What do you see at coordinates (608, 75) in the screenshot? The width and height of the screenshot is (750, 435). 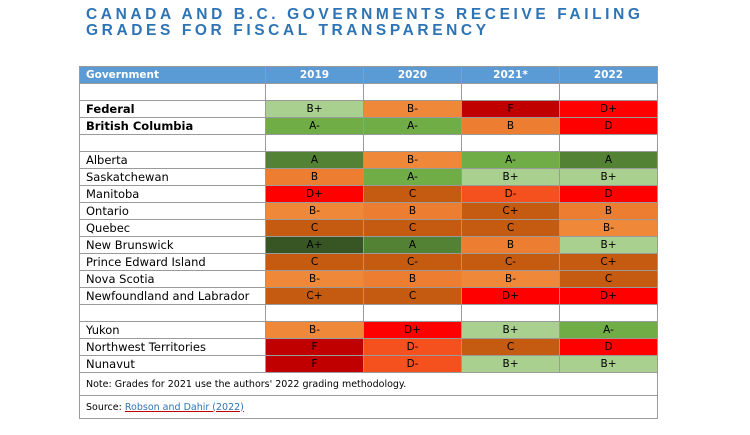 I see `header-2022: 2022` at bounding box center [608, 75].